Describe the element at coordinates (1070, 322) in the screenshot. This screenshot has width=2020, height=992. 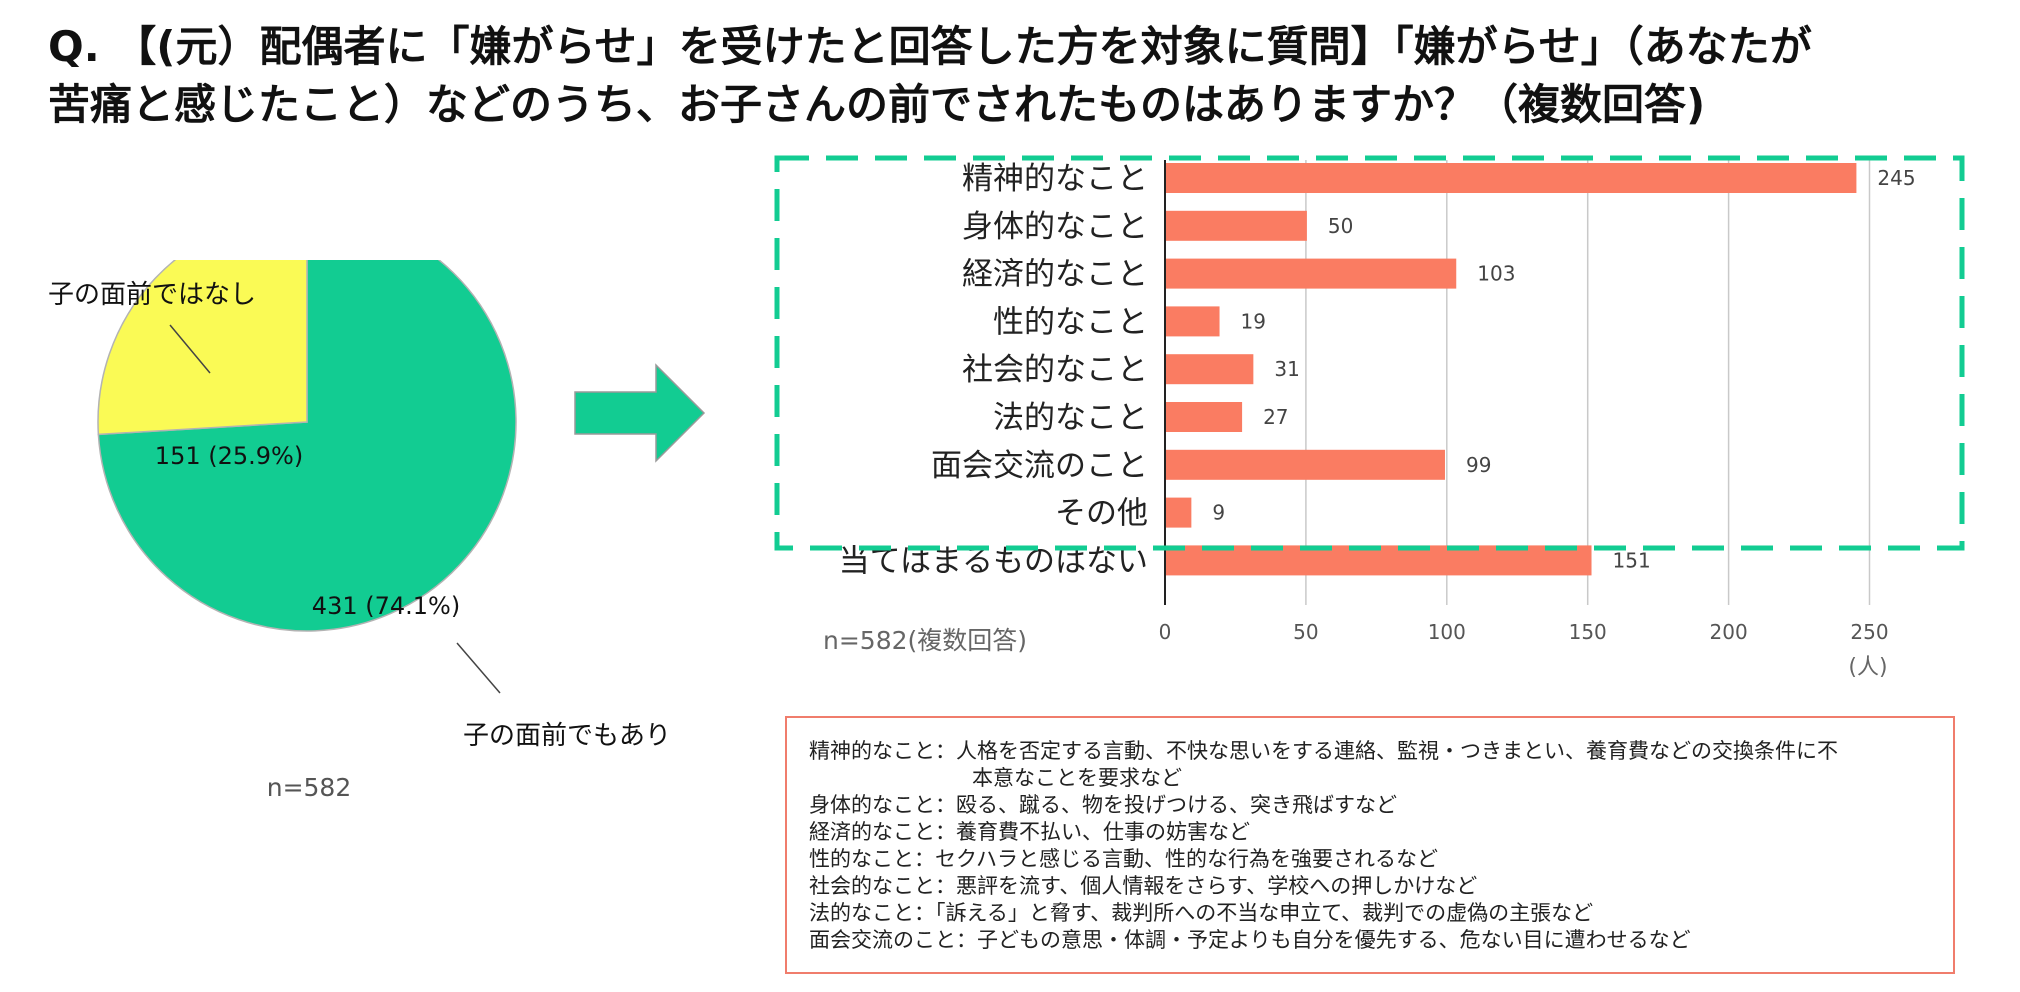
I see `category-label-4: 性的なこと` at that location.